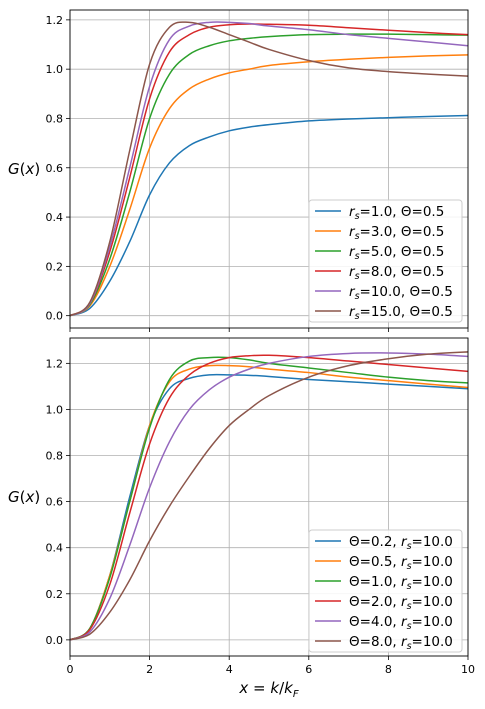  Describe the element at coordinates (149, 669) in the screenshot. I see `x-tick-label: 2` at that location.